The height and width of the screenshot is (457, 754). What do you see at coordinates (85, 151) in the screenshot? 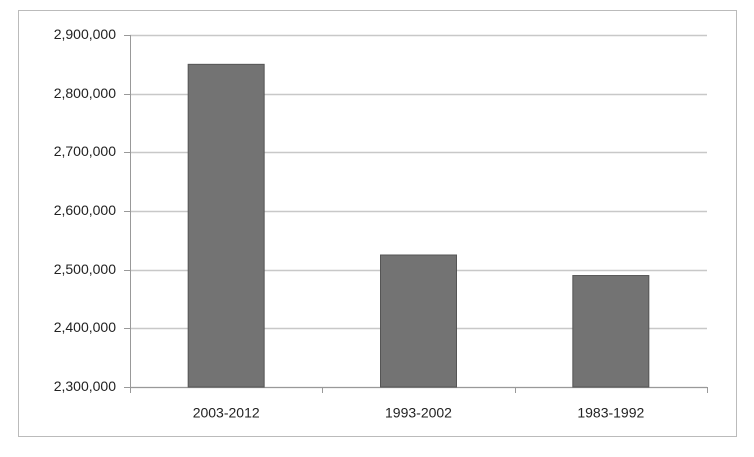
I see `y-tick-label: 2,700,000` at bounding box center [85, 151].